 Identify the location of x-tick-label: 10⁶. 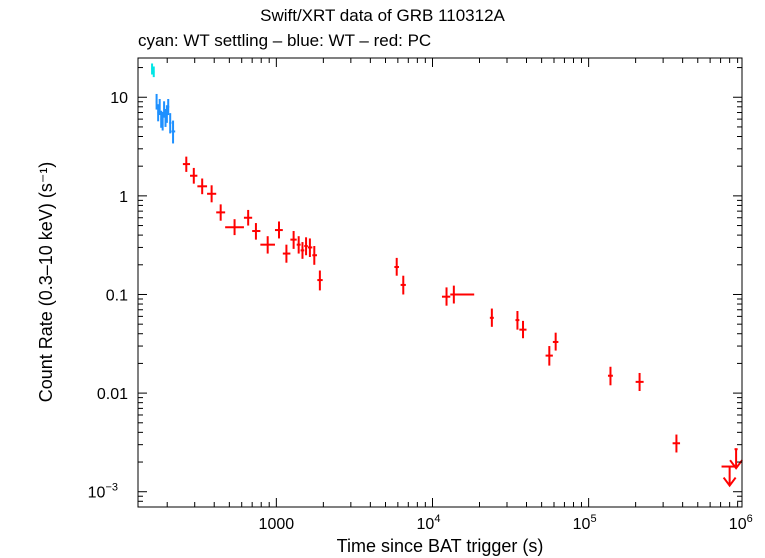
(741, 523).